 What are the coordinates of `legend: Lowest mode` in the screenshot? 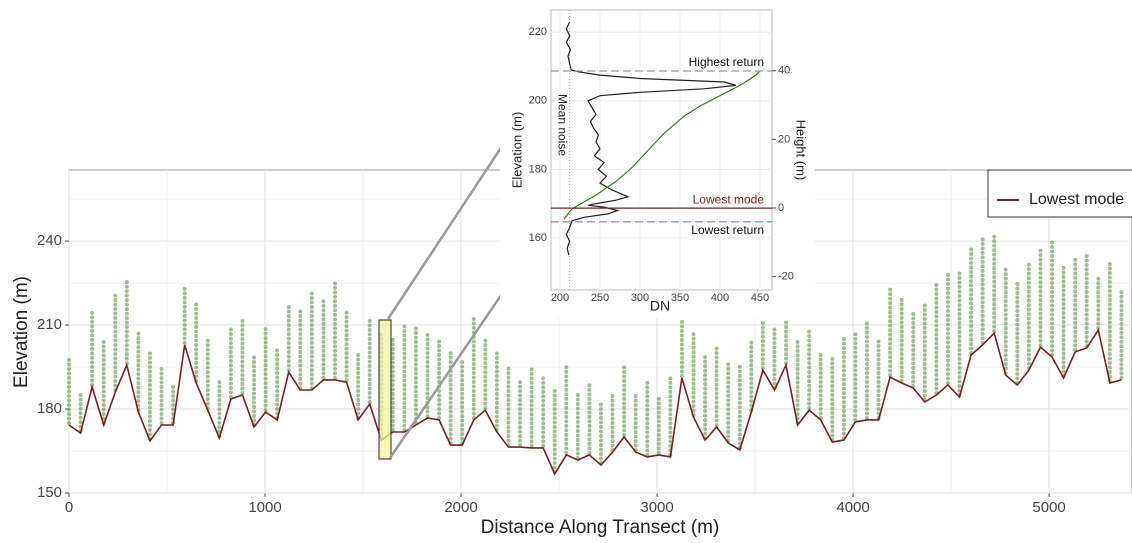 It's located at (1059, 193).